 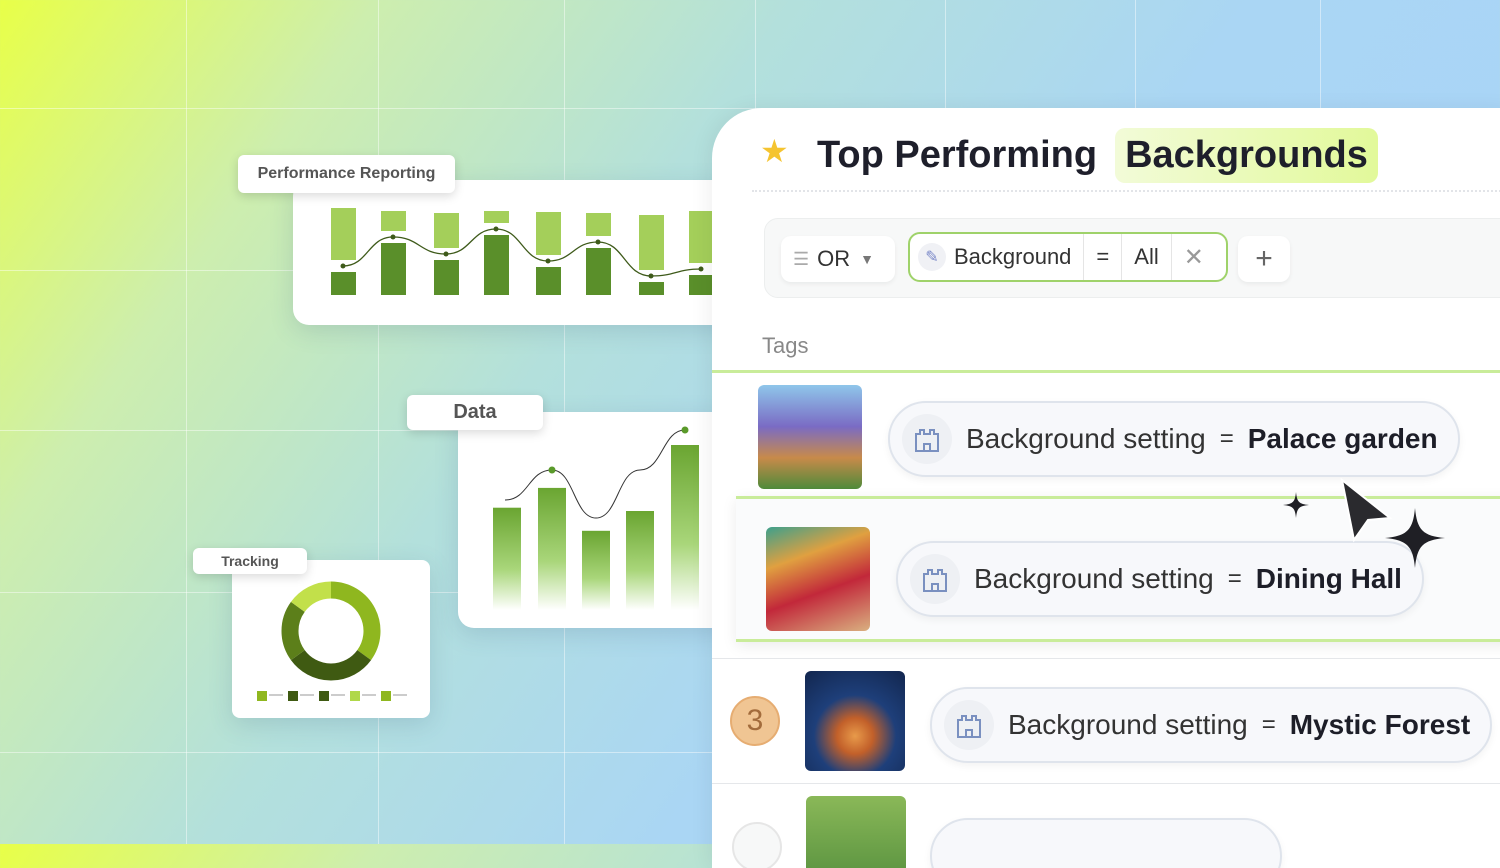 What do you see at coordinates (1147, 257) in the screenshot?
I see `filter-value: All` at bounding box center [1147, 257].